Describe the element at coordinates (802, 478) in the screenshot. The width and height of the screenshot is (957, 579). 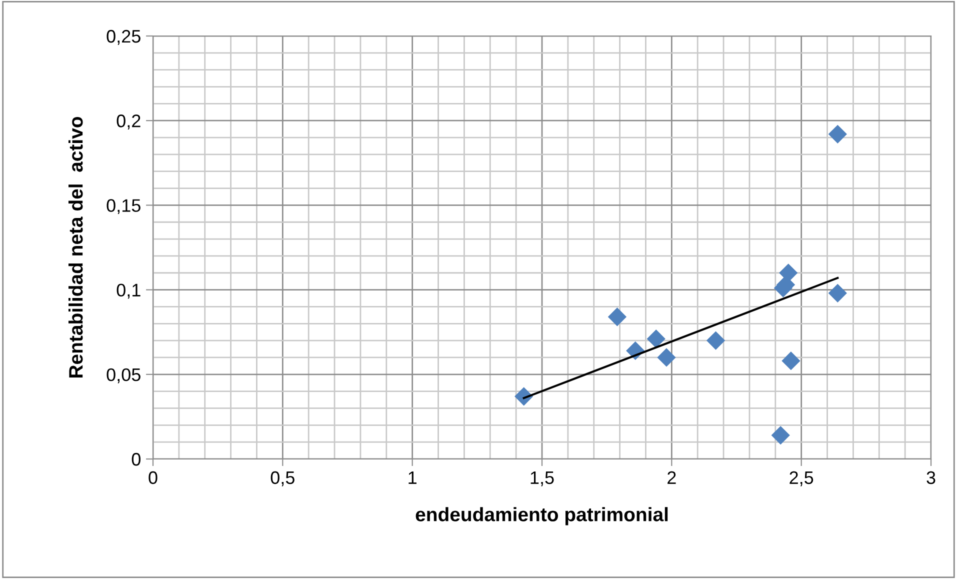
I see `x-tick-label: 2,5` at that location.